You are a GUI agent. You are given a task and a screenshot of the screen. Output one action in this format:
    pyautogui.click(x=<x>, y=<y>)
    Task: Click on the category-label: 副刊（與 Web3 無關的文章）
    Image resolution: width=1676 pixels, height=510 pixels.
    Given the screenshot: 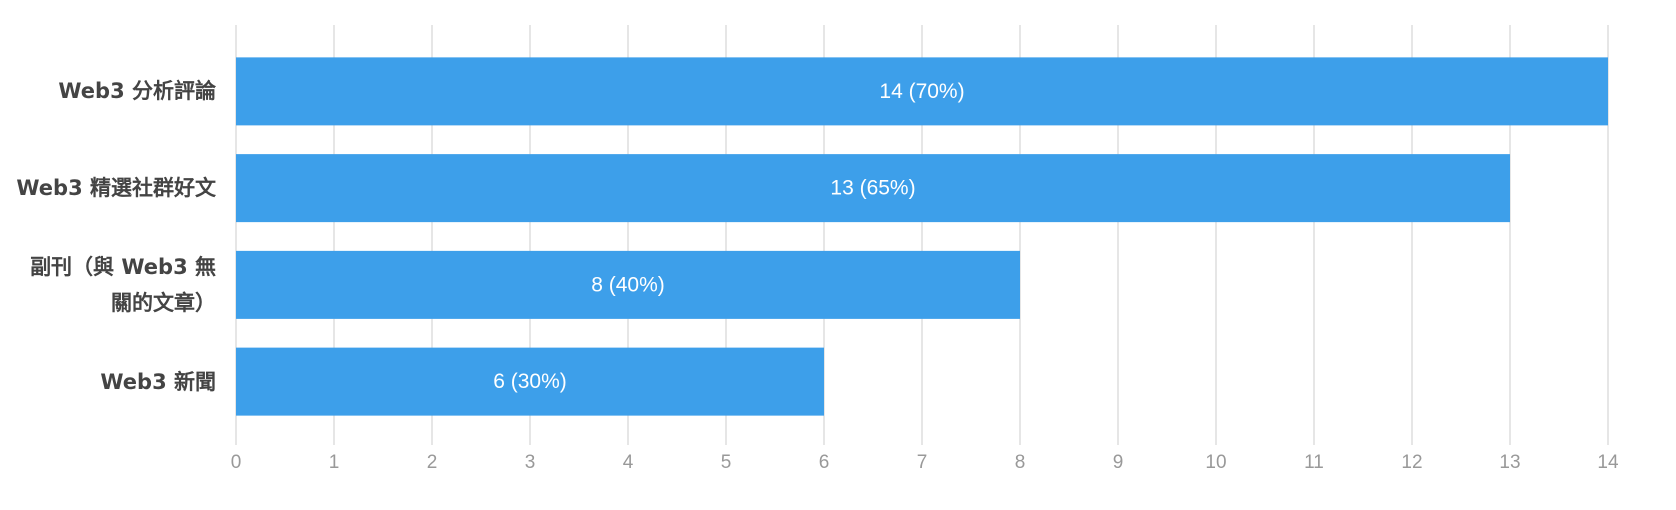 What is the action you would take?
    pyautogui.click(x=123, y=284)
    